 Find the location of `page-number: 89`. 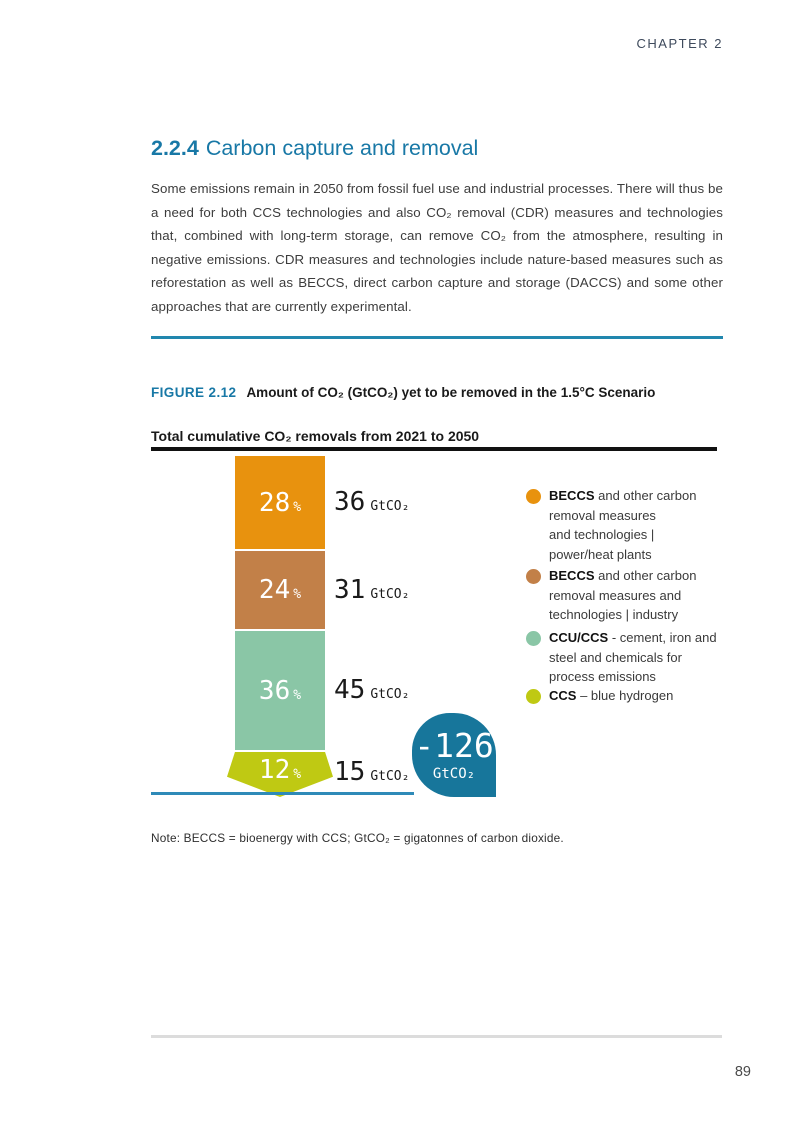

page-number: 89 is located at coordinates (742, 1072).